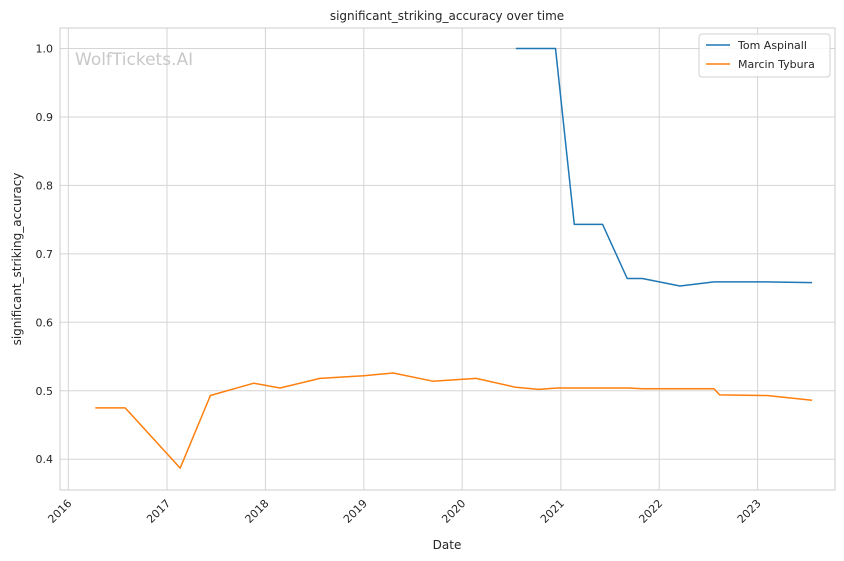  Describe the element at coordinates (45, 49) in the screenshot. I see `y-tick-label: 1.0` at that location.